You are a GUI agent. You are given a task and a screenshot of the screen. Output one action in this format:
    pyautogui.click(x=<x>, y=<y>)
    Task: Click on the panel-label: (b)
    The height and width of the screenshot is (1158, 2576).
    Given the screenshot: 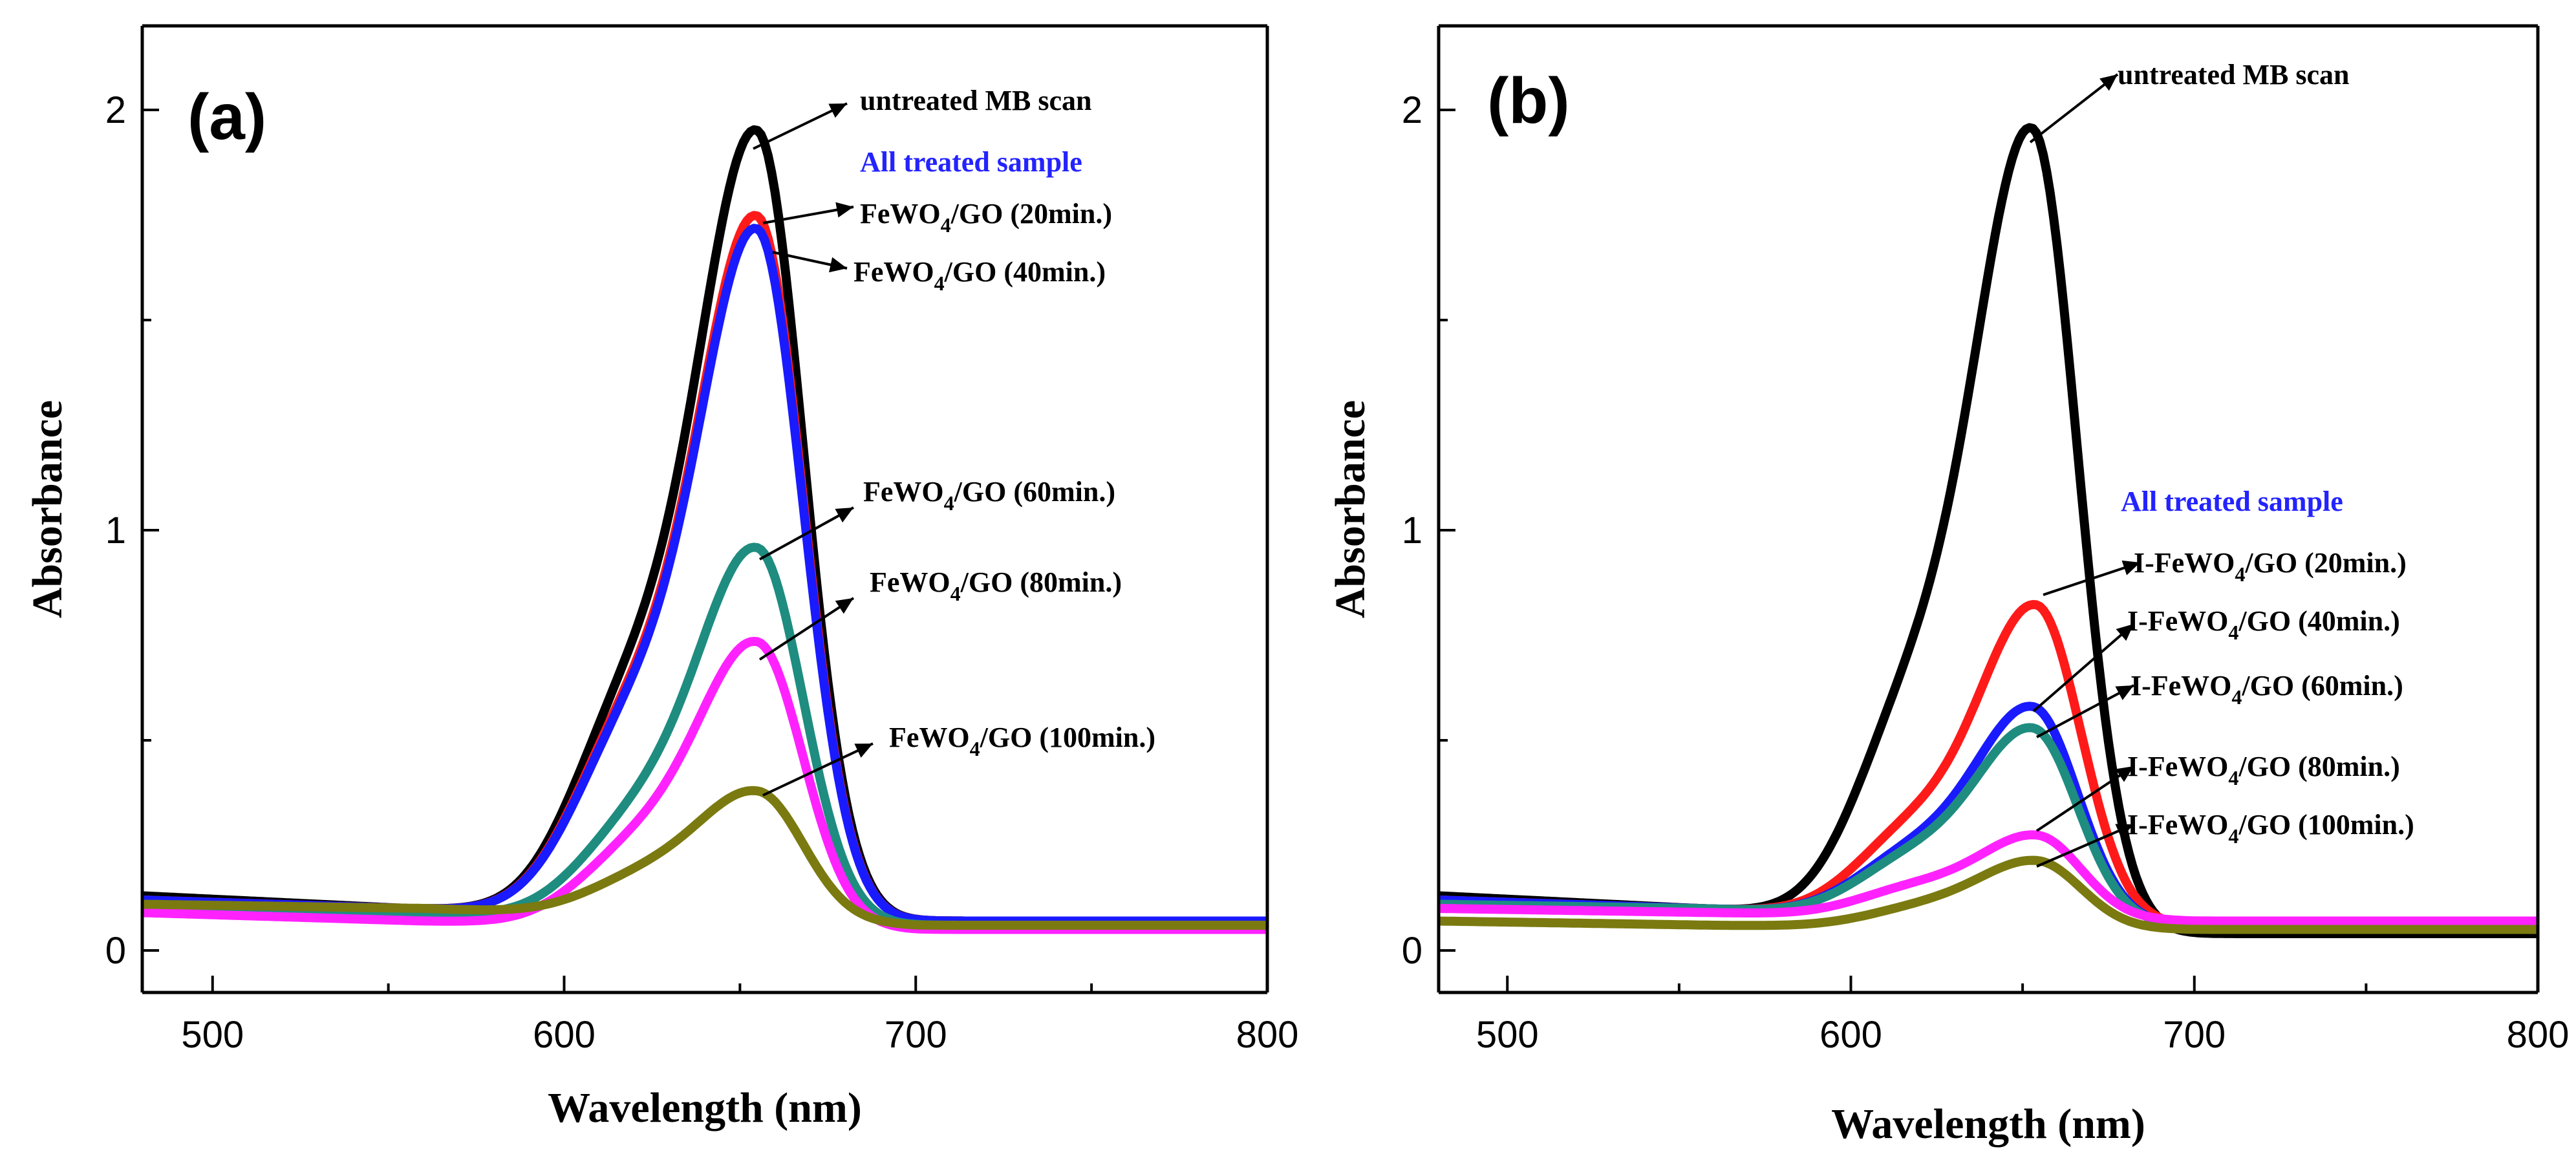 What is the action you would take?
    pyautogui.click(x=1528, y=101)
    